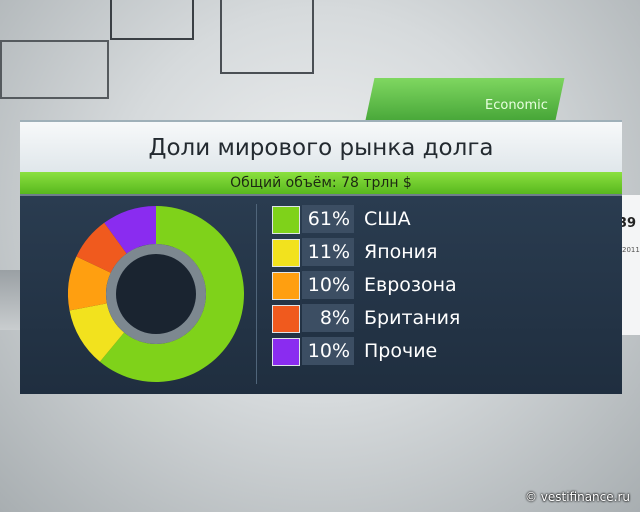 The height and width of the screenshot is (512, 640). I want to click on side-panel-number: 39, so click(627, 223).